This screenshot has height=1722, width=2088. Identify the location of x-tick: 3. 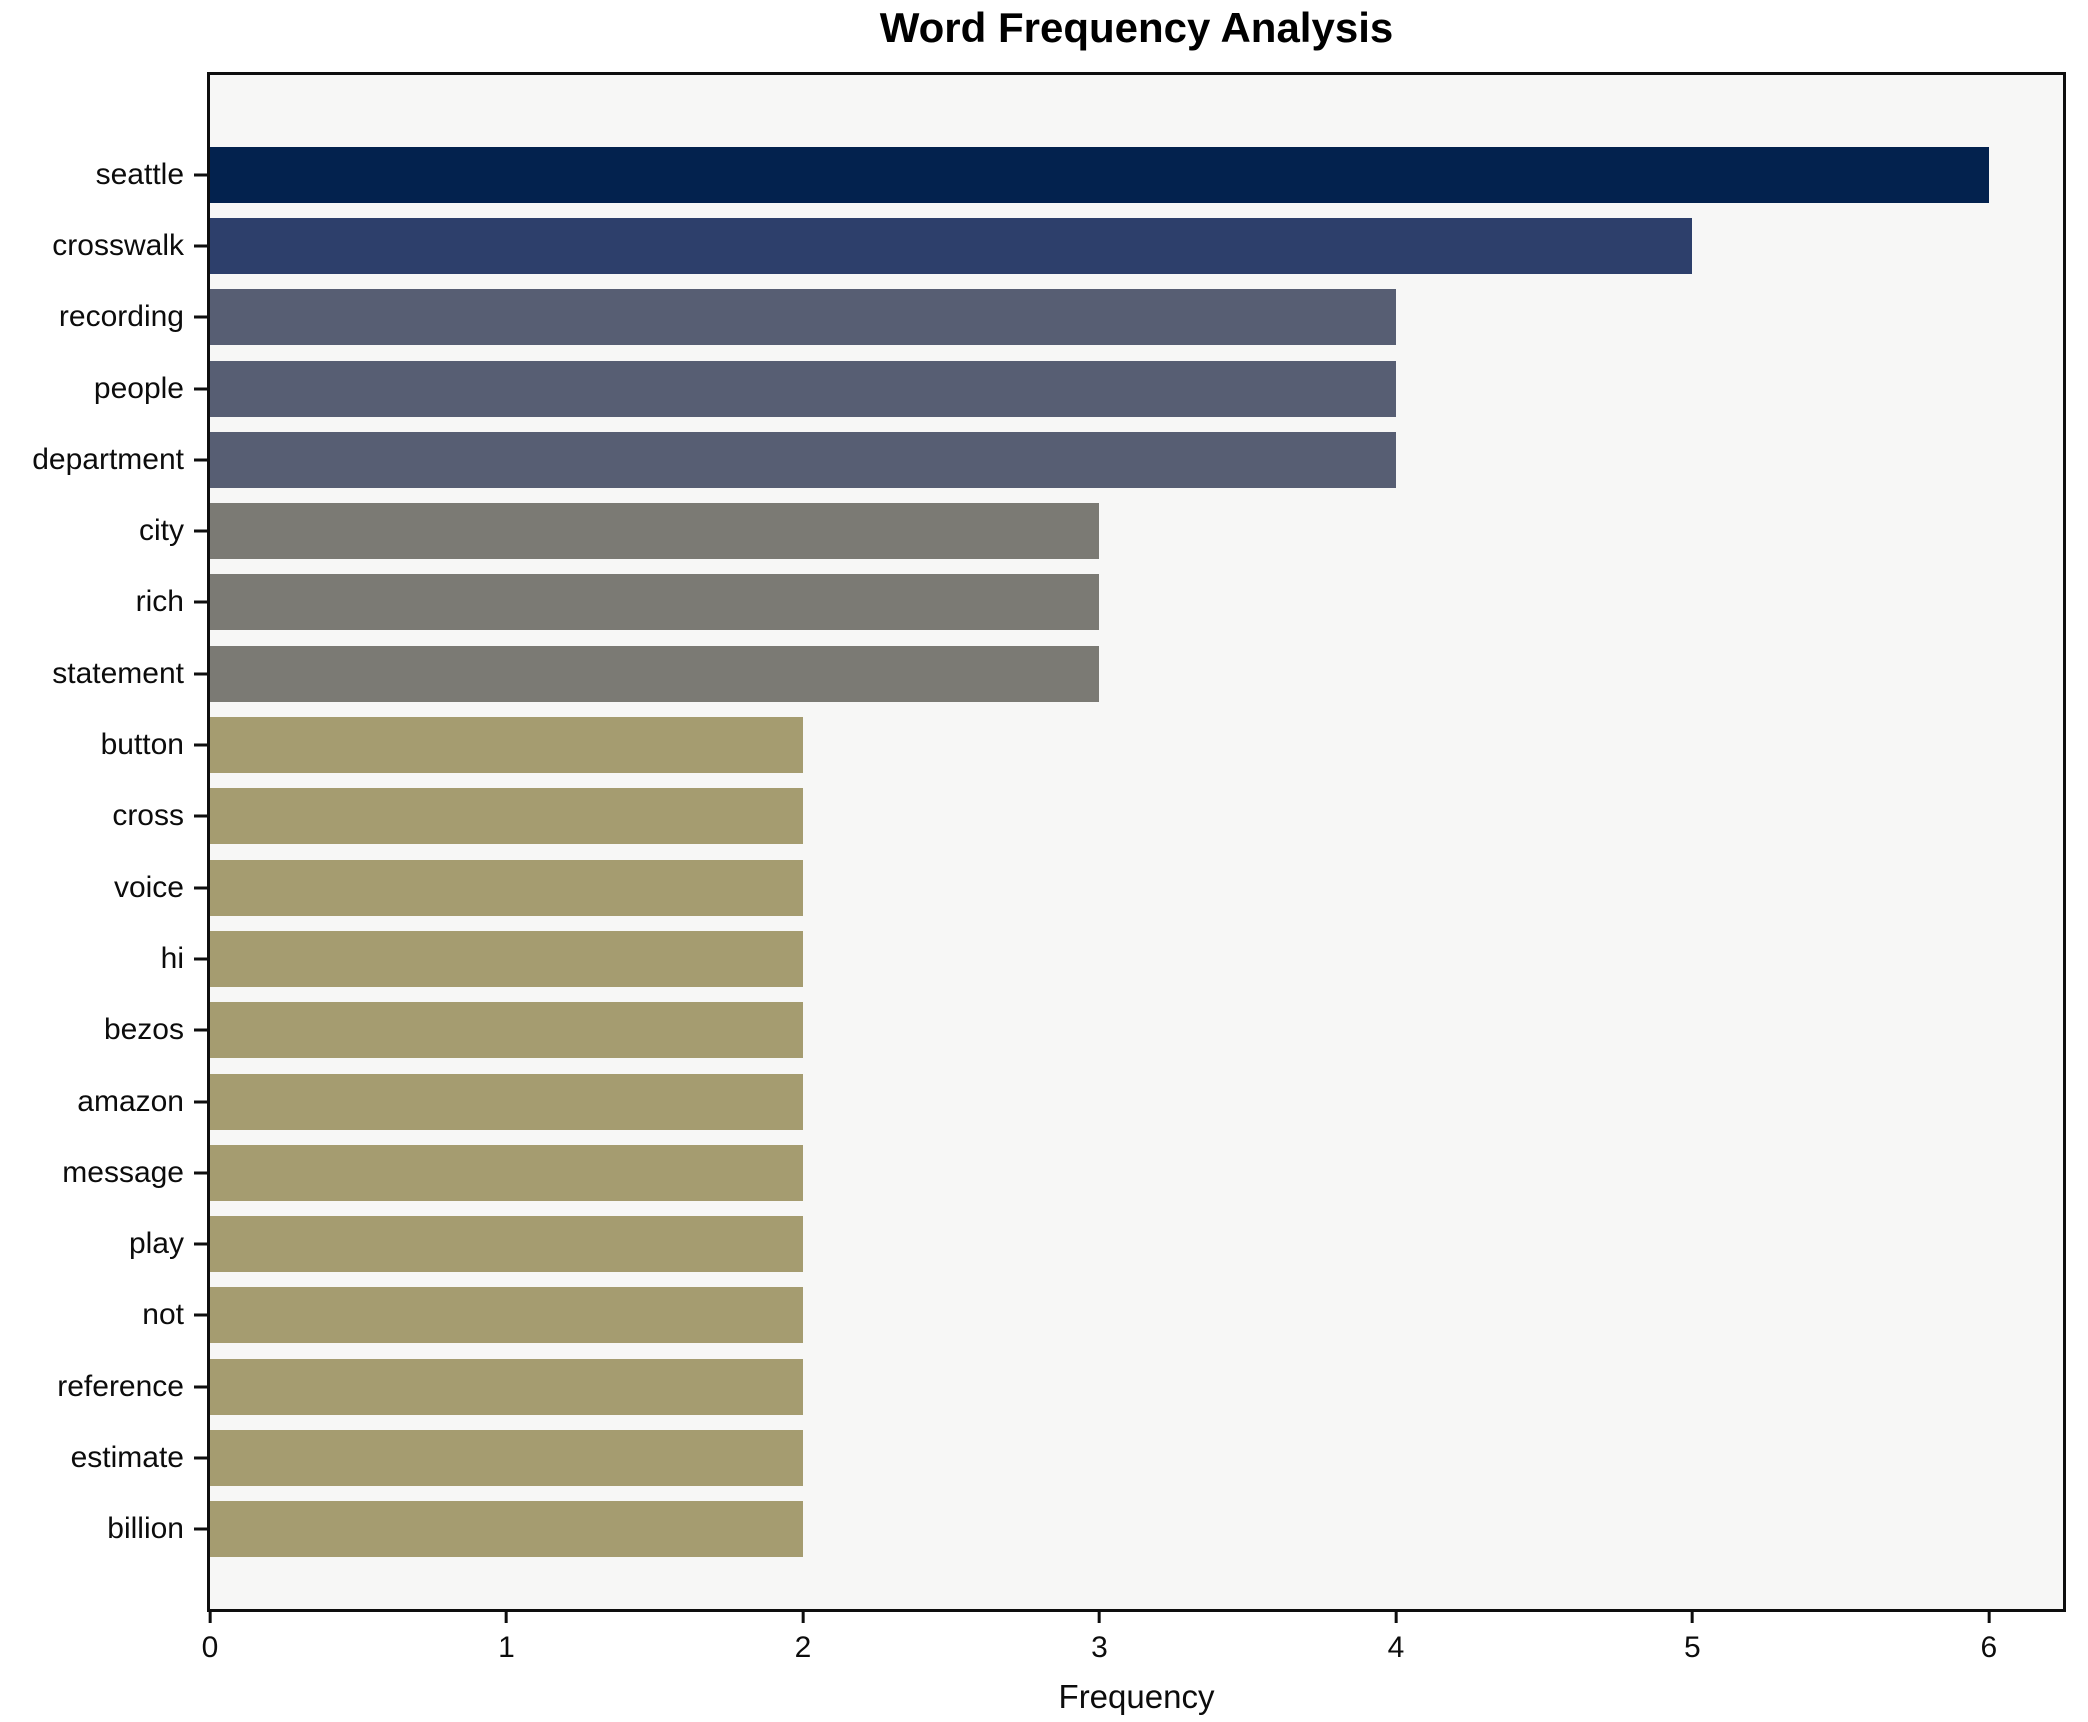
(1099, 1637).